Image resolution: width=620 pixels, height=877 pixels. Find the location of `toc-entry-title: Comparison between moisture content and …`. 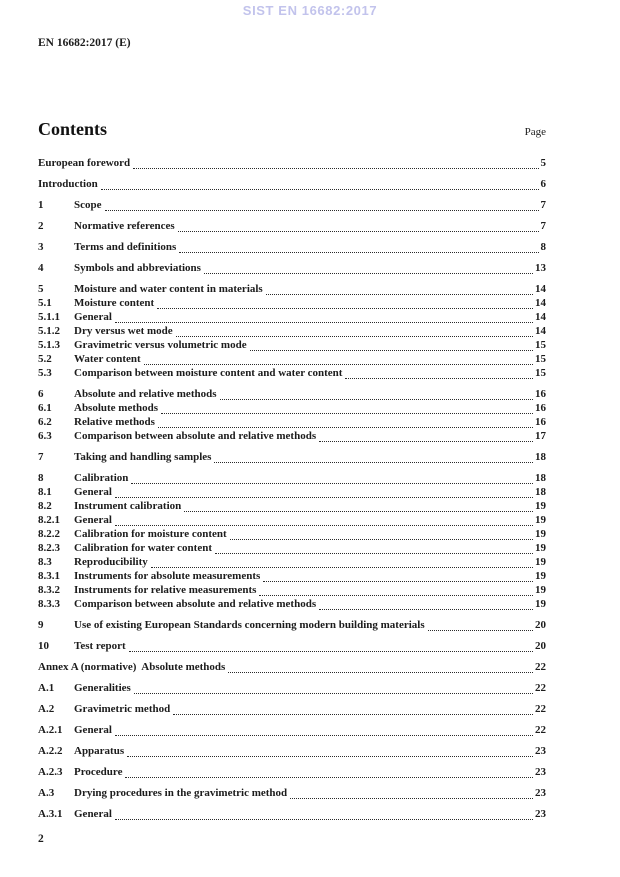

toc-entry-title: Comparison between moisture content and … is located at coordinates (208, 373).